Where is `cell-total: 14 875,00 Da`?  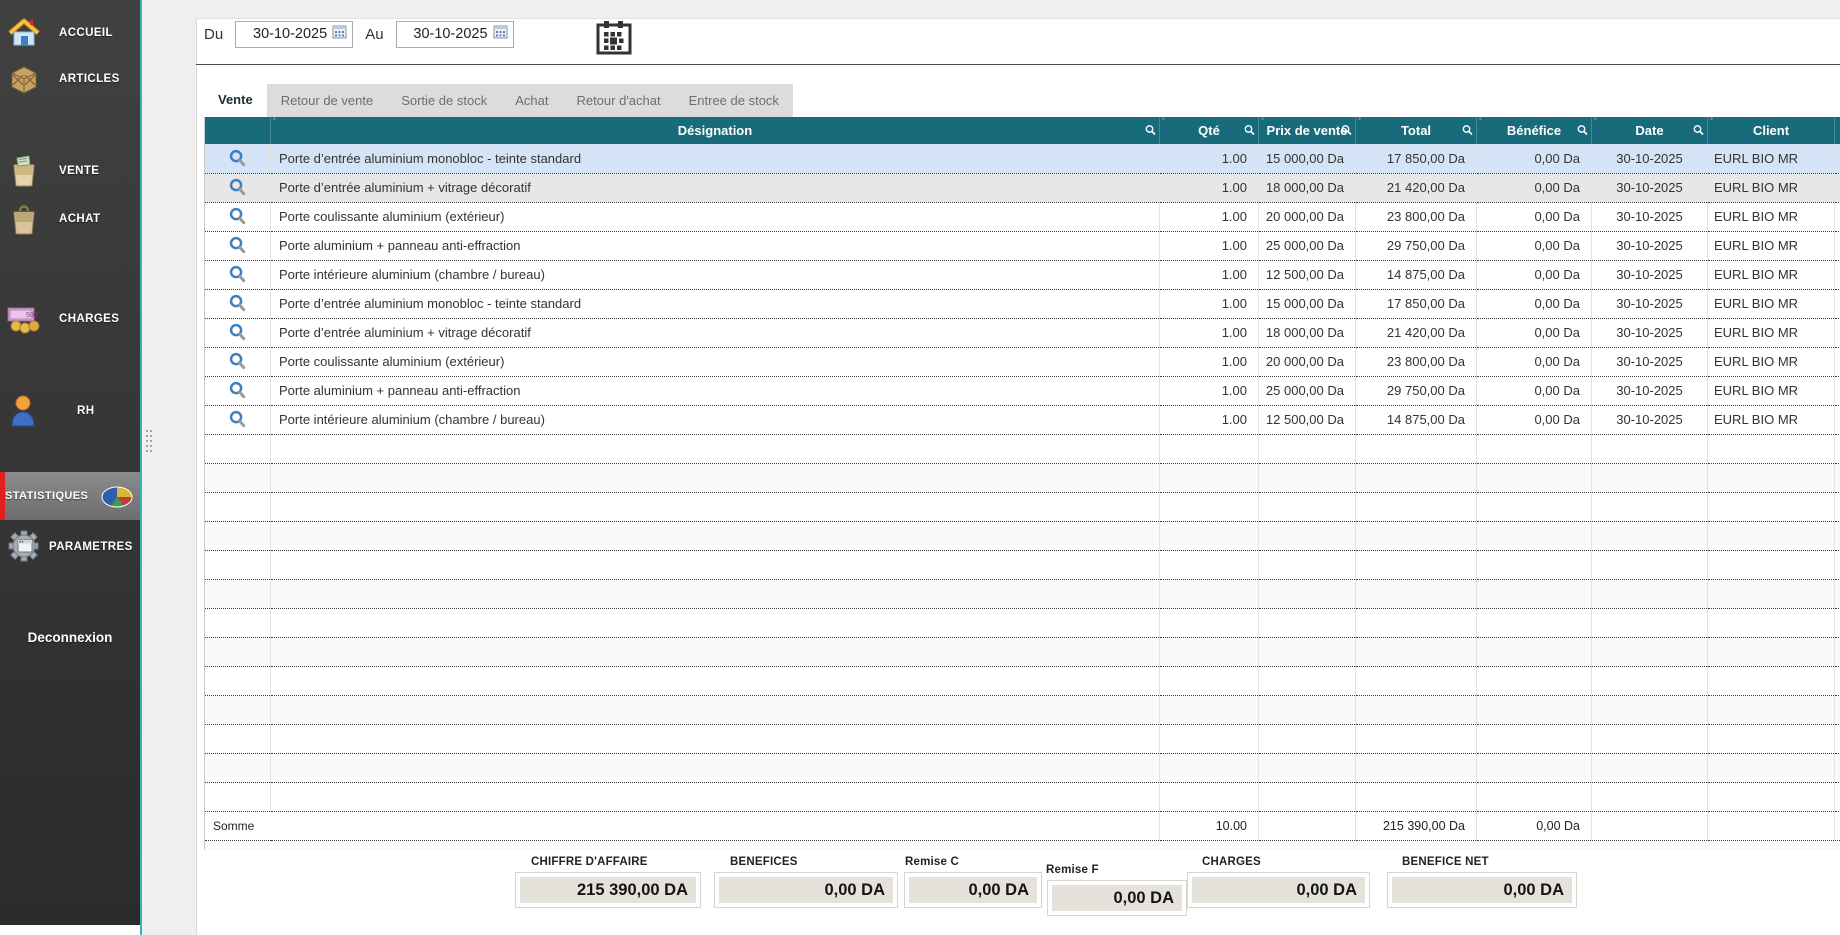
cell-total: 14 875,00 Da is located at coordinates (1416, 275).